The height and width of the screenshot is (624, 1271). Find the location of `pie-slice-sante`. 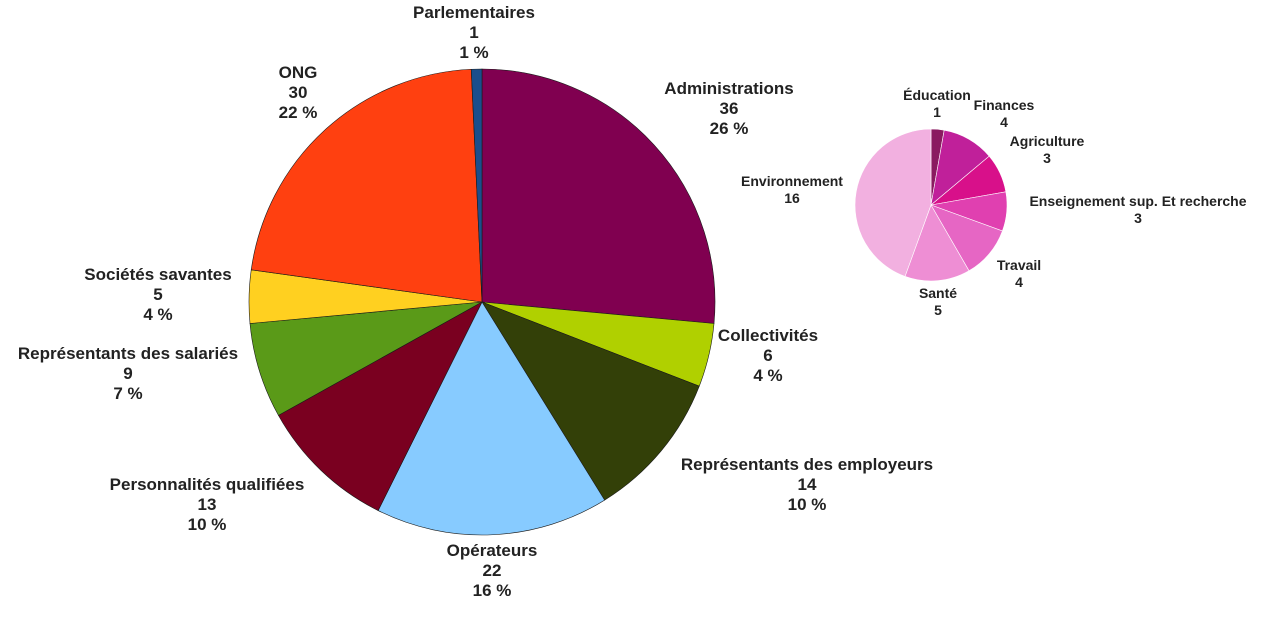

pie-slice-sante is located at coordinates (937, 243).